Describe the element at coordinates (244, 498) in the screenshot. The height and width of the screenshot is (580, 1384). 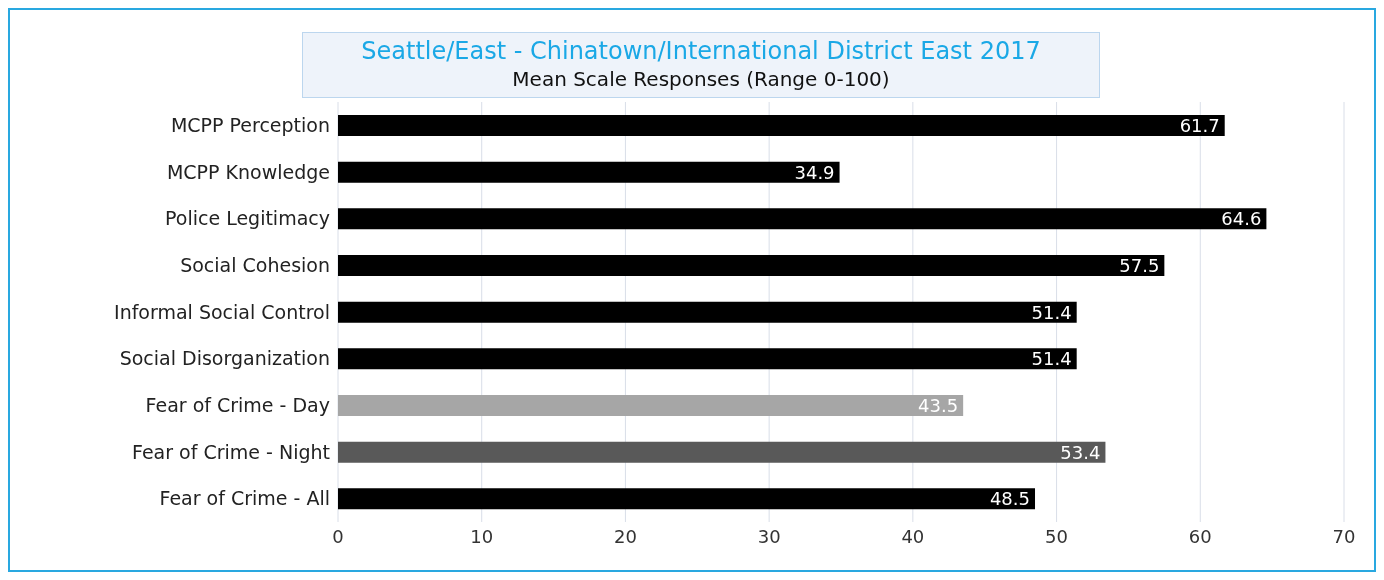
I see `y-tick-label: Fear of Crime - All` at that location.